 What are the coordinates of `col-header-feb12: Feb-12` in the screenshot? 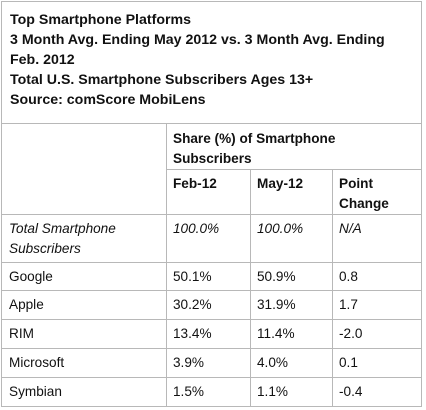 It's located at (195, 183).